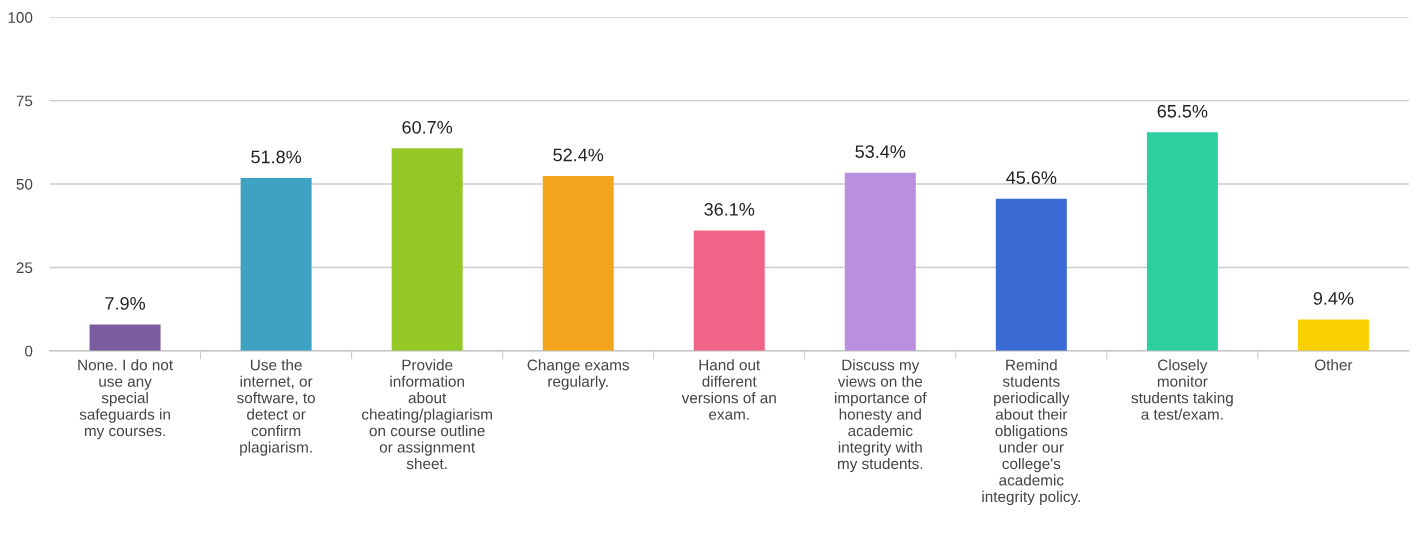 This screenshot has width=1416, height=556. I want to click on data-label: 36.1%, so click(729, 209).